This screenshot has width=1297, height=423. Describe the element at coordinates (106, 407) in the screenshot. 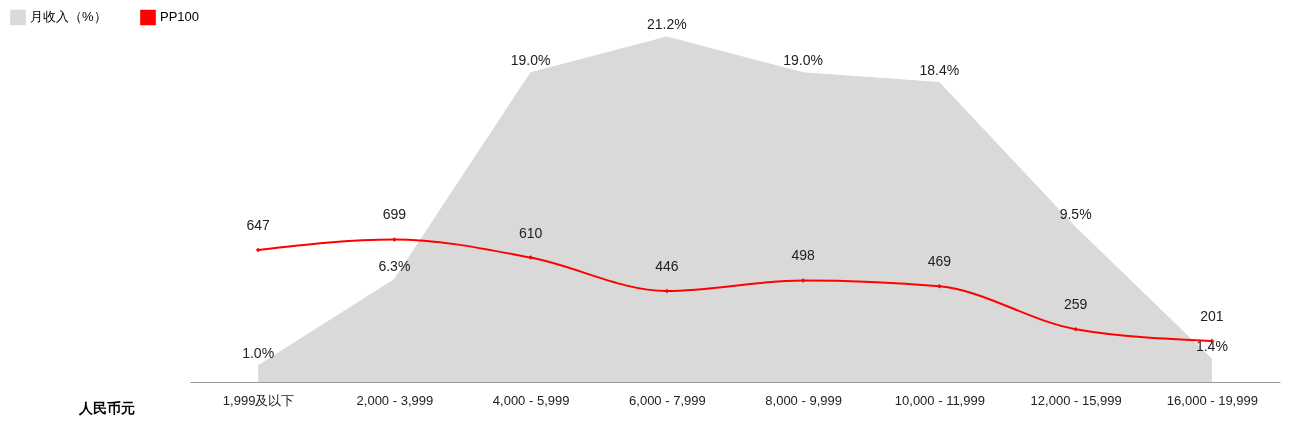

I see `x-axis-title: 人民币元` at that location.